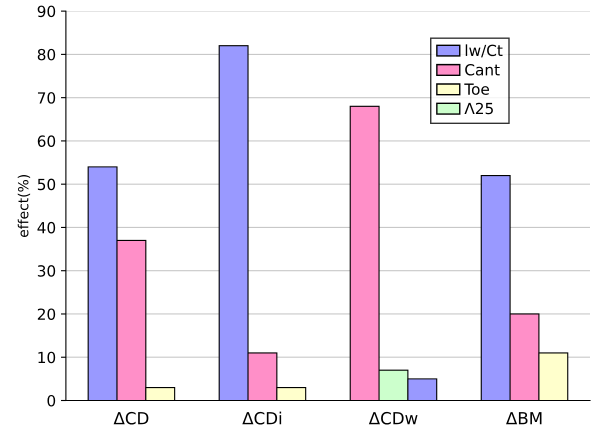 This screenshot has height=445, width=599. What do you see at coordinates (47, 271) in the screenshot?
I see `y-tick-label: 30` at bounding box center [47, 271].